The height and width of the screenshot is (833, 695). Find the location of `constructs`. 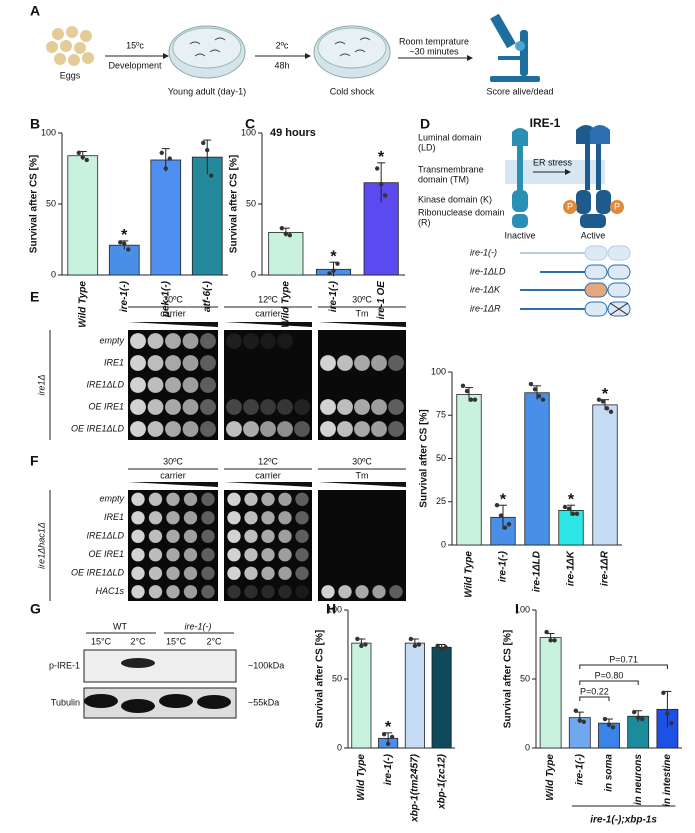

constructs is located at coordinates (575, 281).